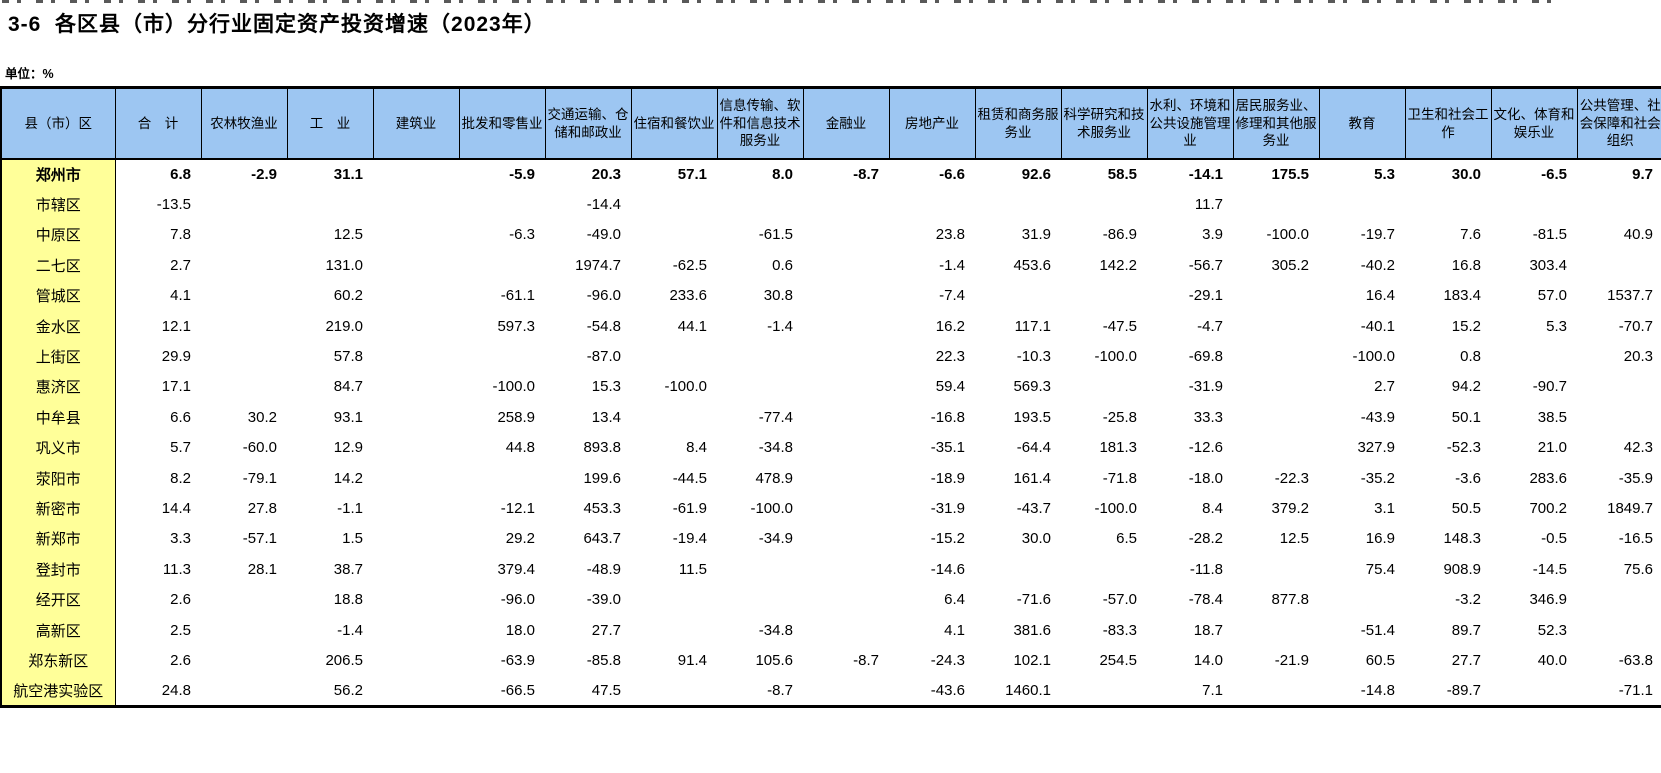  What do you see at coordinates (775, 417) in the screenshot?
I see `data-cell: -77.4` at bounding box center [775, 417].